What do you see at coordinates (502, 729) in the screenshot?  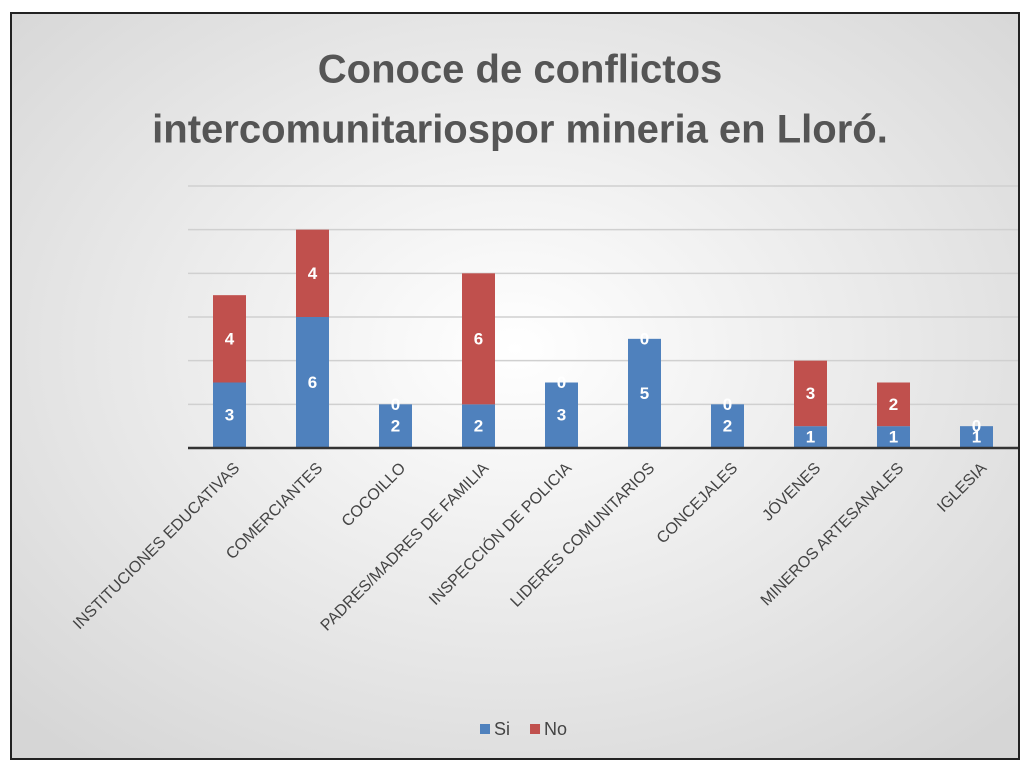 I see `legend-label: Si` at bounding box center [502, 729].